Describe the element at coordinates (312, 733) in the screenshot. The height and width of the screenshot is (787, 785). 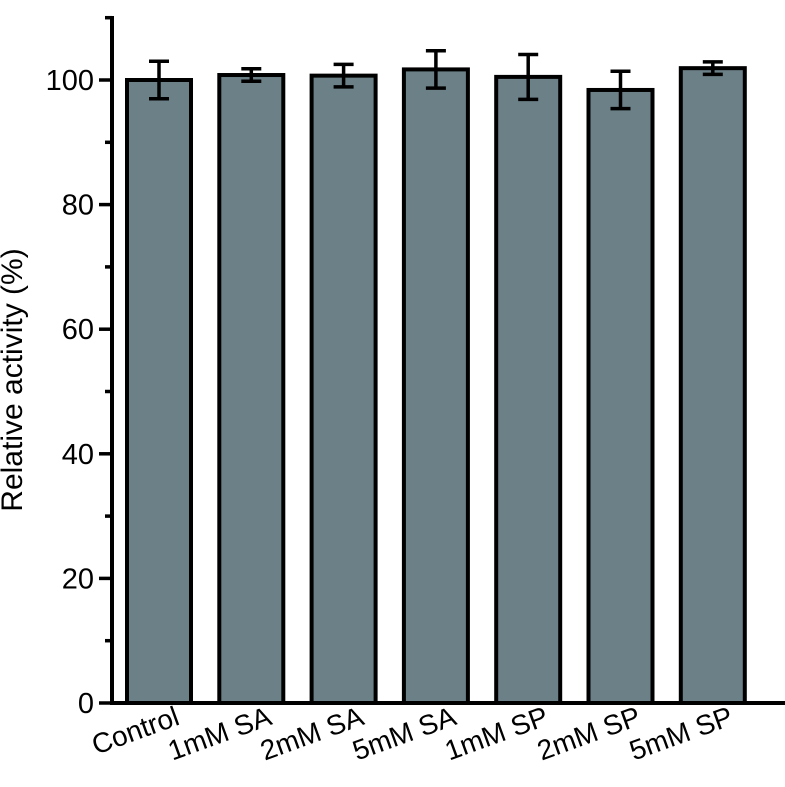
I see `x-tick-label-3: 2mM SA` at that location.